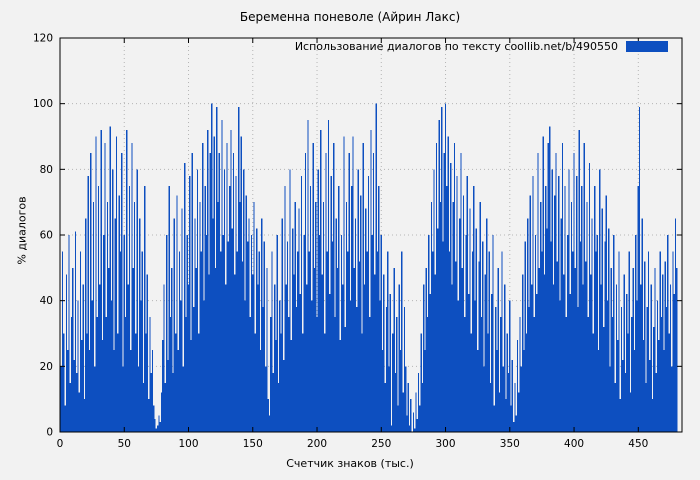  What do you see at coordinates (647, 46) in the screenshot?
I see `legend-swatch` at bounding box center [647, 46].